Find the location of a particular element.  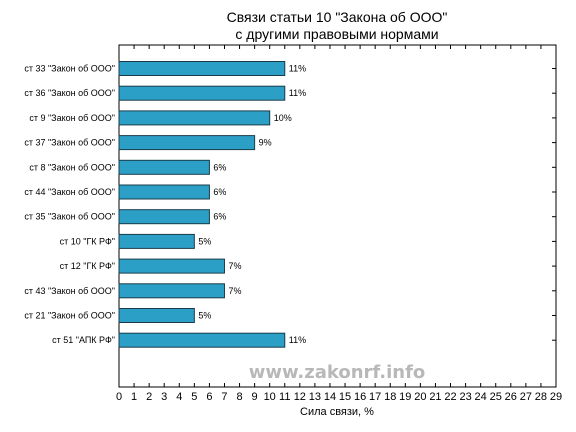

category-label: ст 36 "Закон об ООО" is located at coordinates (69, 93).